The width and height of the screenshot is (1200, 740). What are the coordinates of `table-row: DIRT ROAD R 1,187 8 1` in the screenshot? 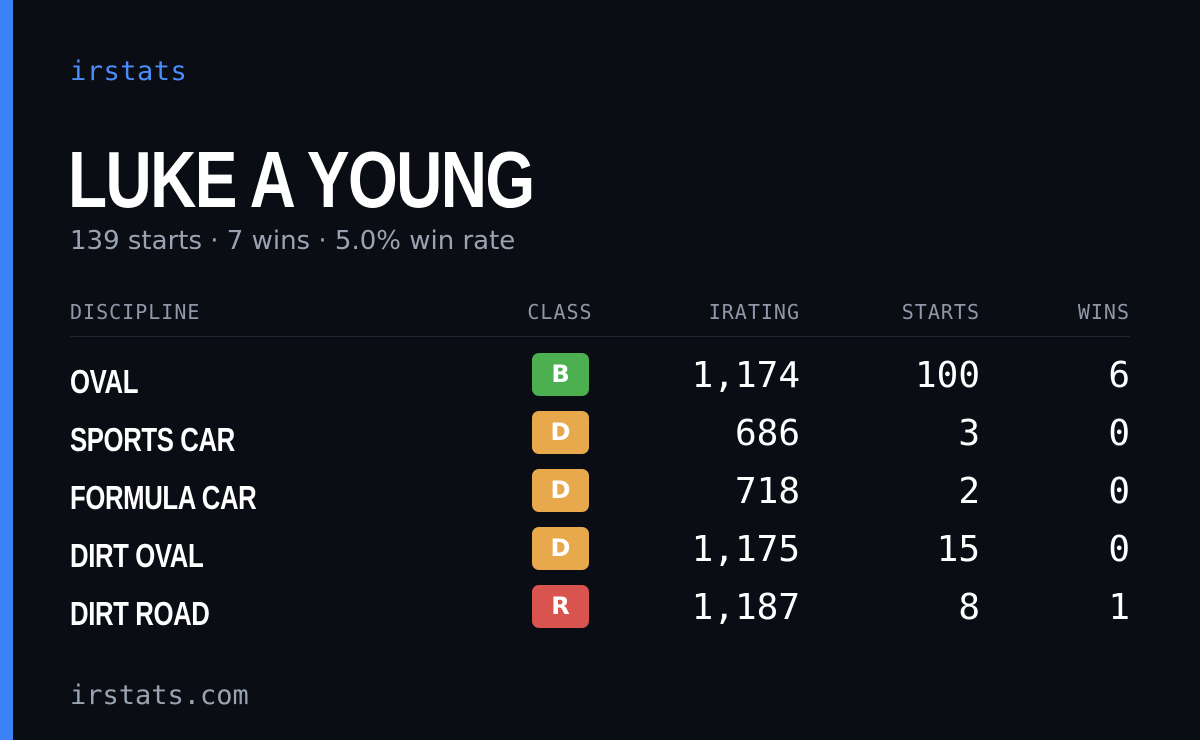 It's located at (600, 614).